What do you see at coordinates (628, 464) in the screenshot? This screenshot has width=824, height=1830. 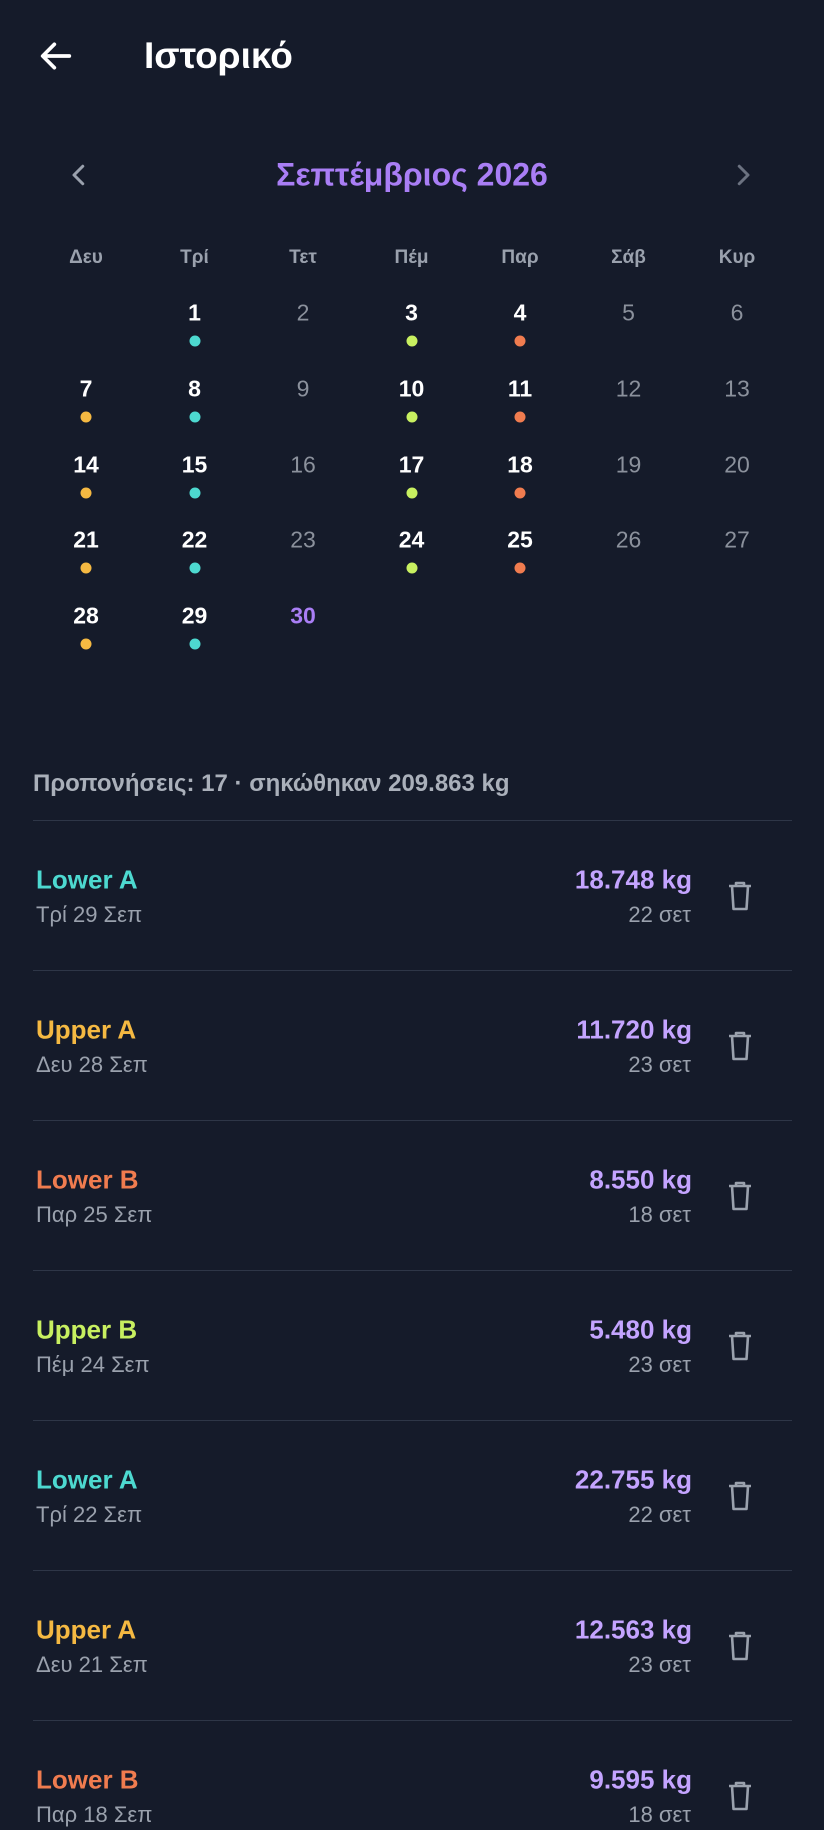 I see `calendar-day: 19` at bounding box center [628, 464].